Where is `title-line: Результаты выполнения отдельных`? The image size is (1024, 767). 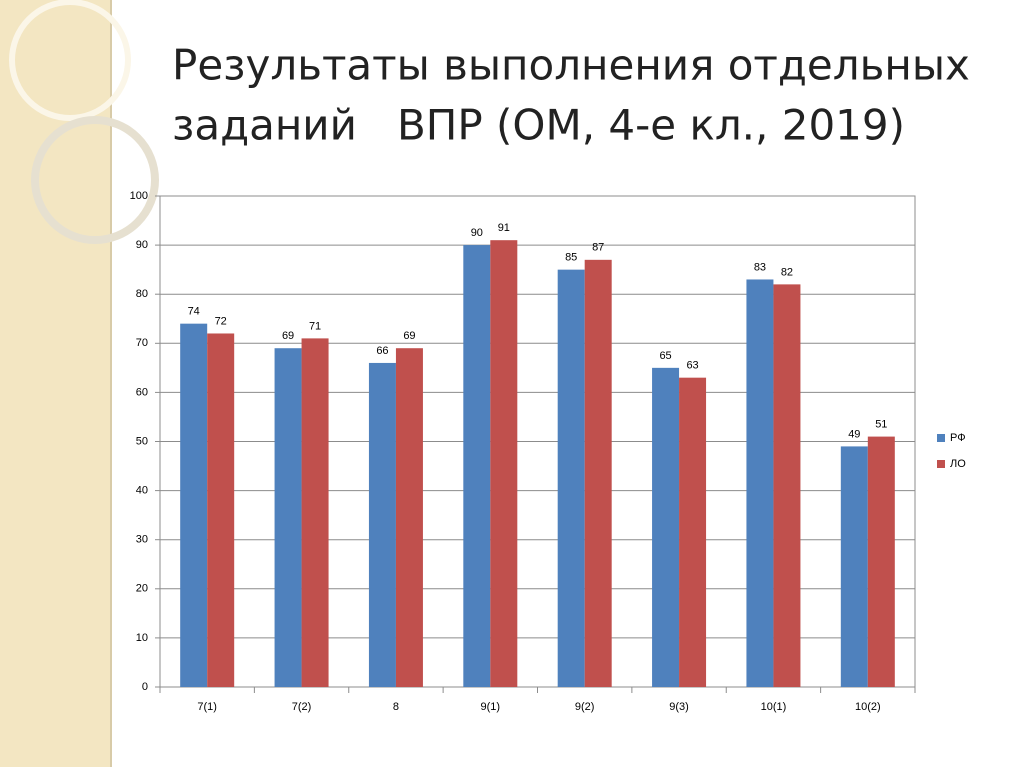
title-line: Результаты выполнения отдельных is located at coordinates (571, 65).